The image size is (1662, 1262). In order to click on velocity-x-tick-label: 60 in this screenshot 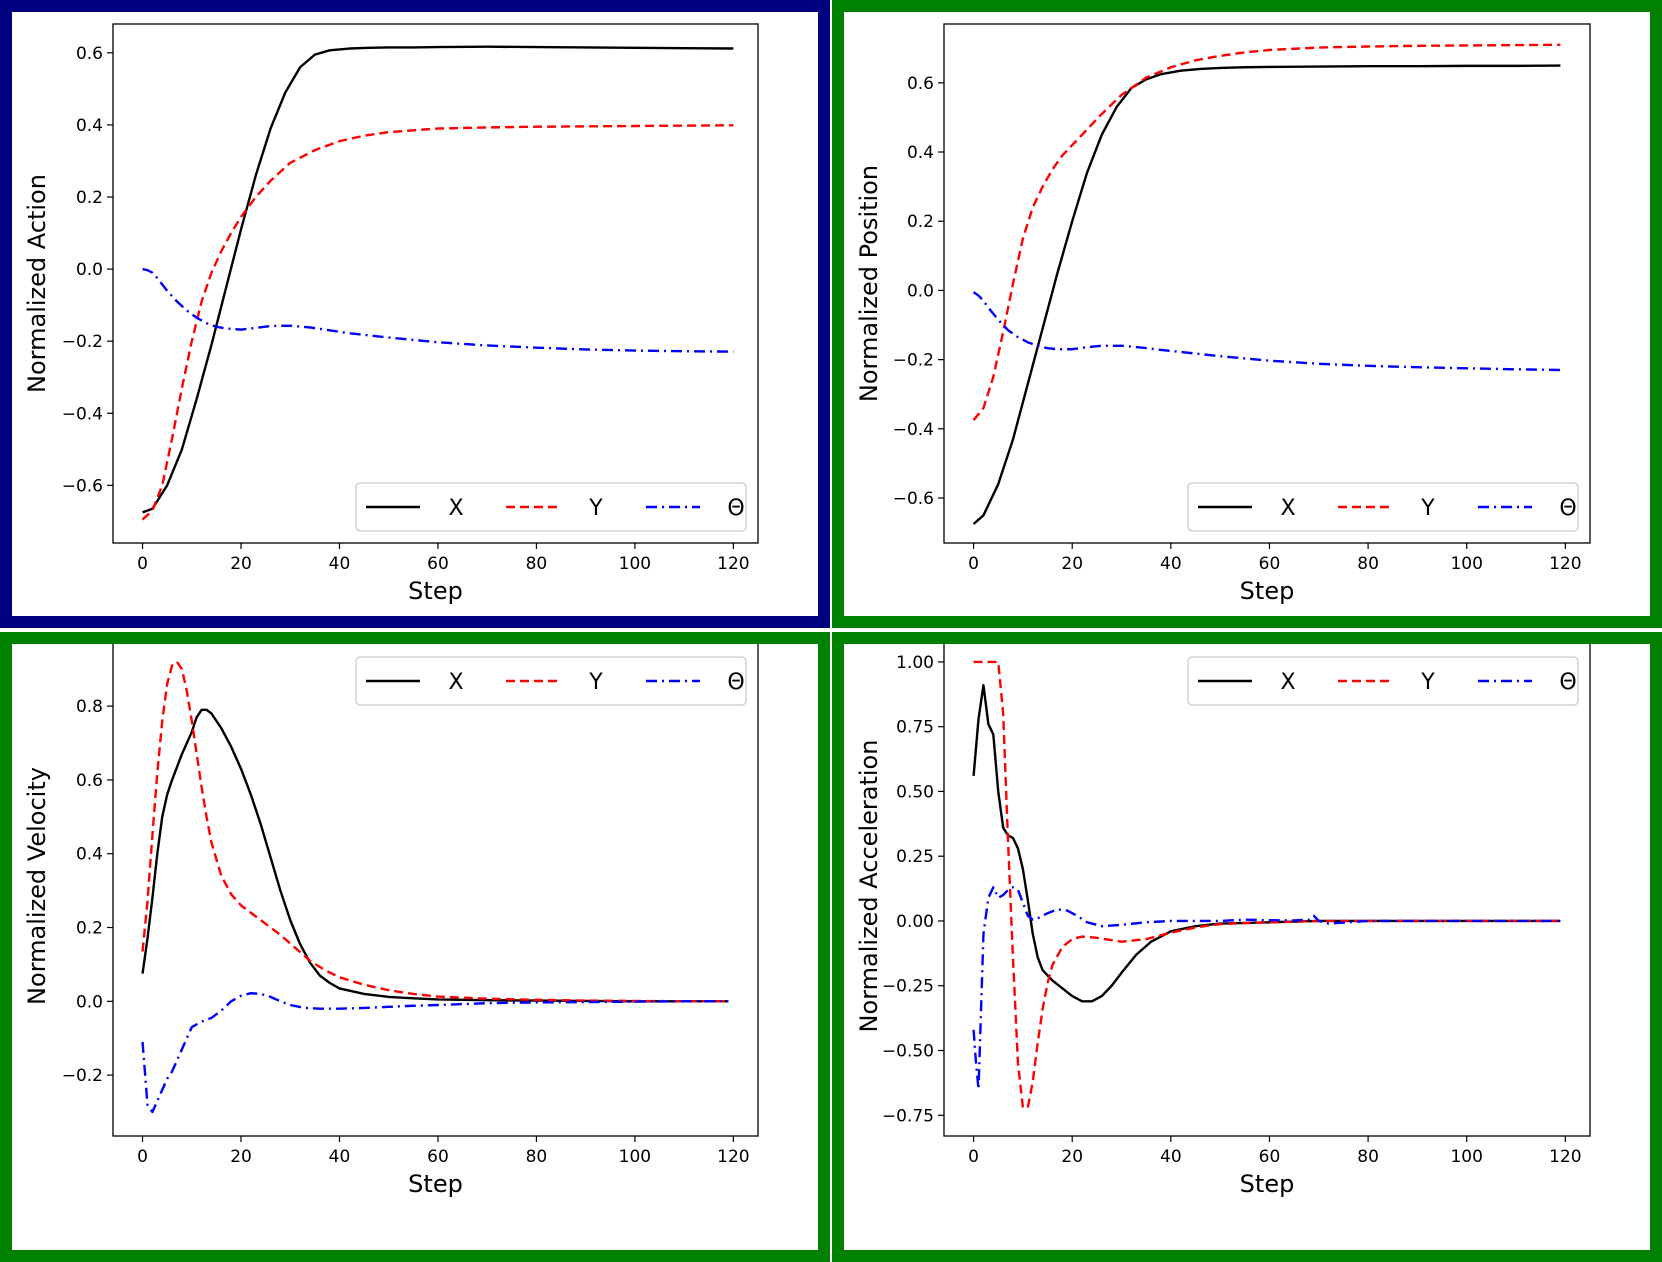, I will do `click(438, 1157)`.